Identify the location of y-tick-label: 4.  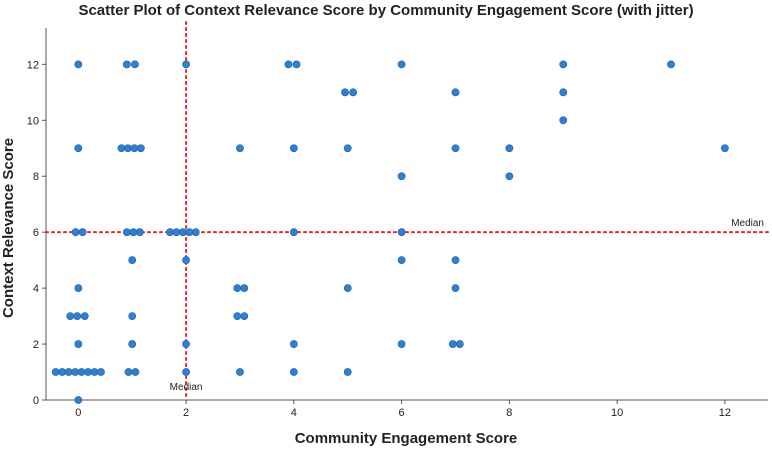
(36, 289).